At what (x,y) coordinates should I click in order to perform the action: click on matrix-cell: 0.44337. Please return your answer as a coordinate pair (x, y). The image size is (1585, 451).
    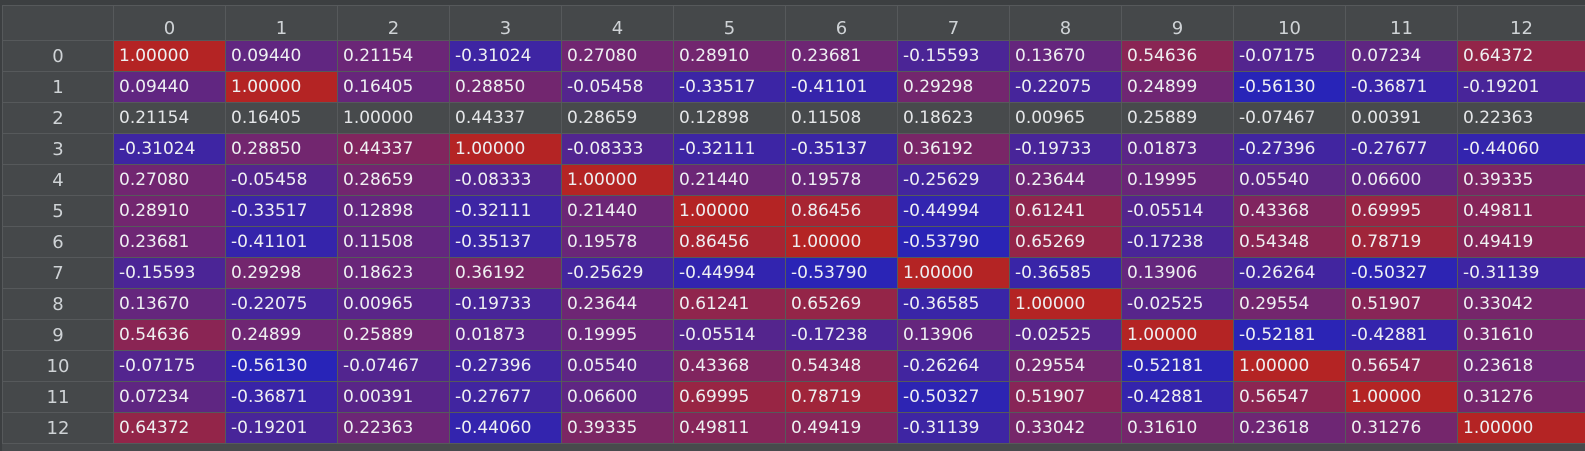
    Looking at the image, I should click on (393, 149).